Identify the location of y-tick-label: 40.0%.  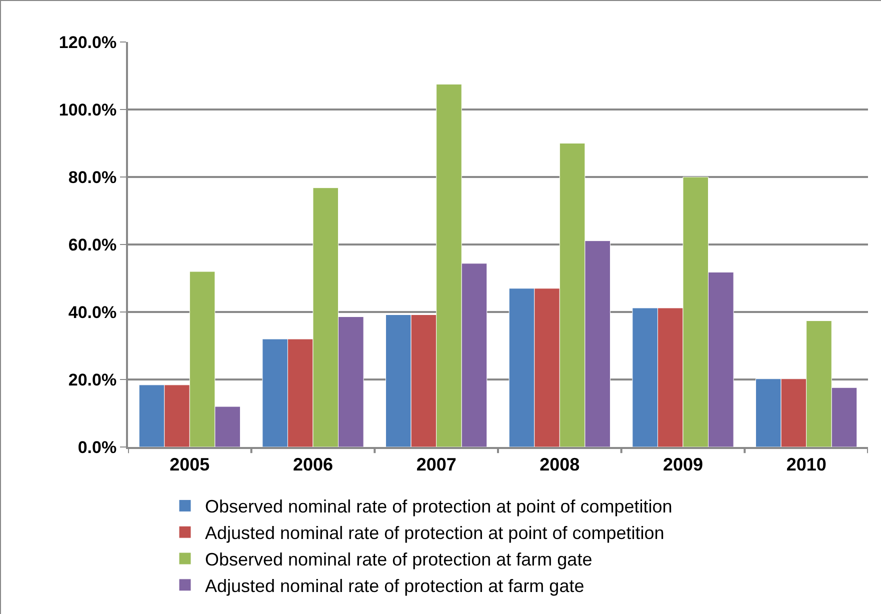
(92, 312).